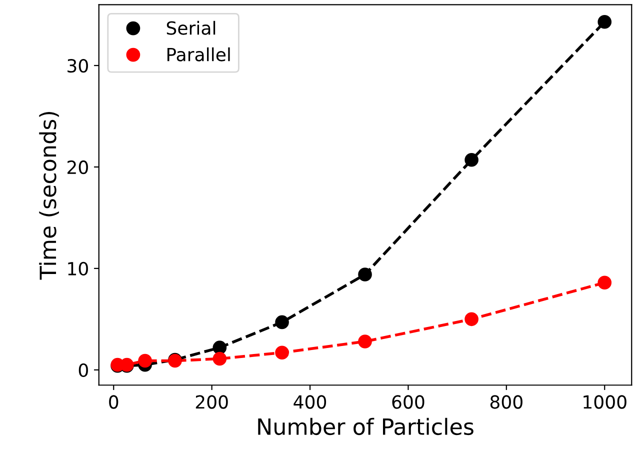 The width and height of the screenshot is (638, 464). Describe the element at coordinates (78, 167) in the screenshot. I see `y-tick-label: 20` at that location.